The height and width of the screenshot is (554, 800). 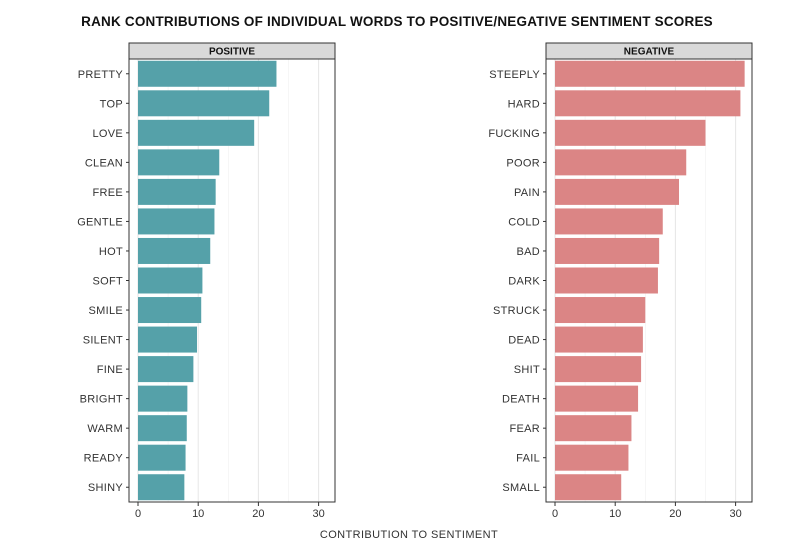 What do you see at coordinates (170, 310) in the screenshot?
I see `bar-smile` at bounding box center [170, 310].